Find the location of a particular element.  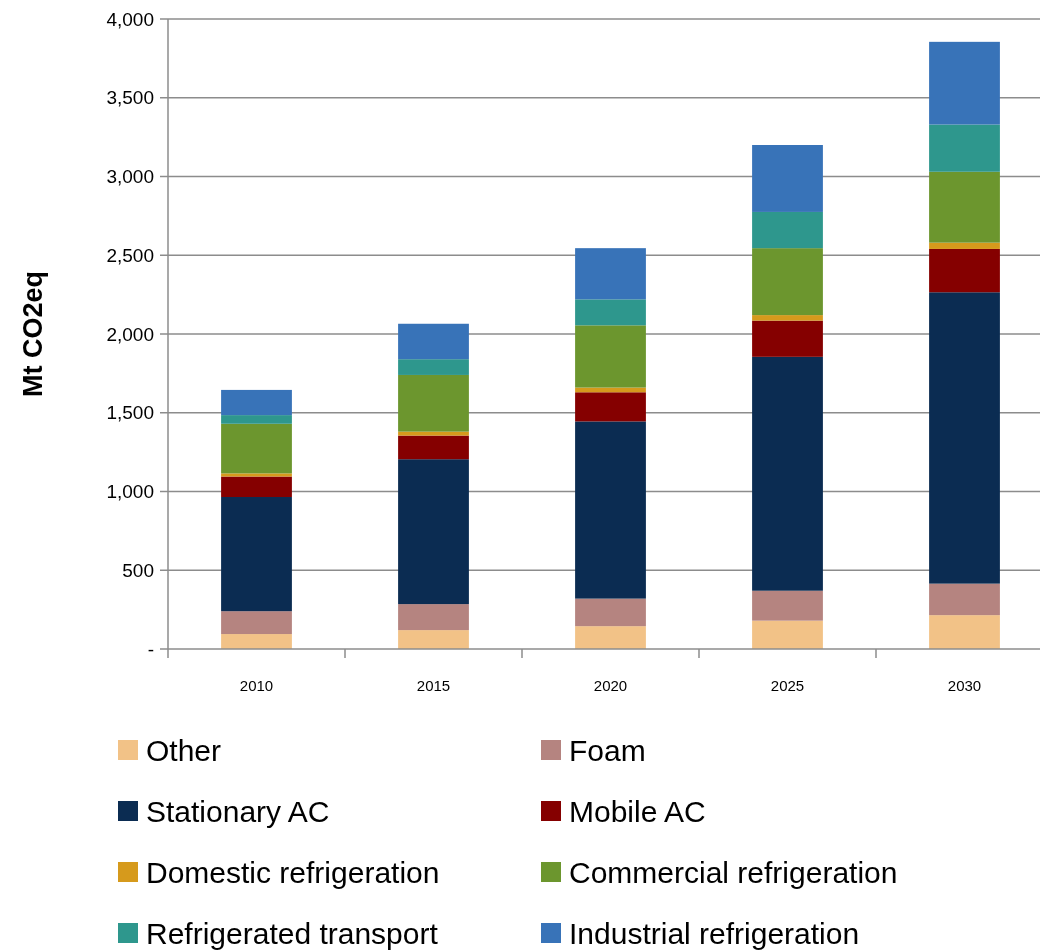

y-tick-label: 500 is located at coordinates (138, 570).